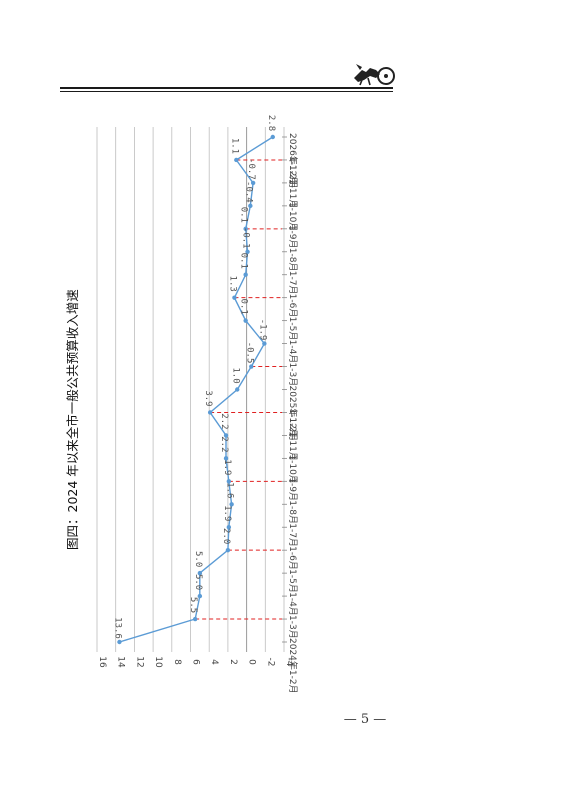 This screenshot has width=561, height=793. I want to click on y-tick-label: 14, so click(121, 662).